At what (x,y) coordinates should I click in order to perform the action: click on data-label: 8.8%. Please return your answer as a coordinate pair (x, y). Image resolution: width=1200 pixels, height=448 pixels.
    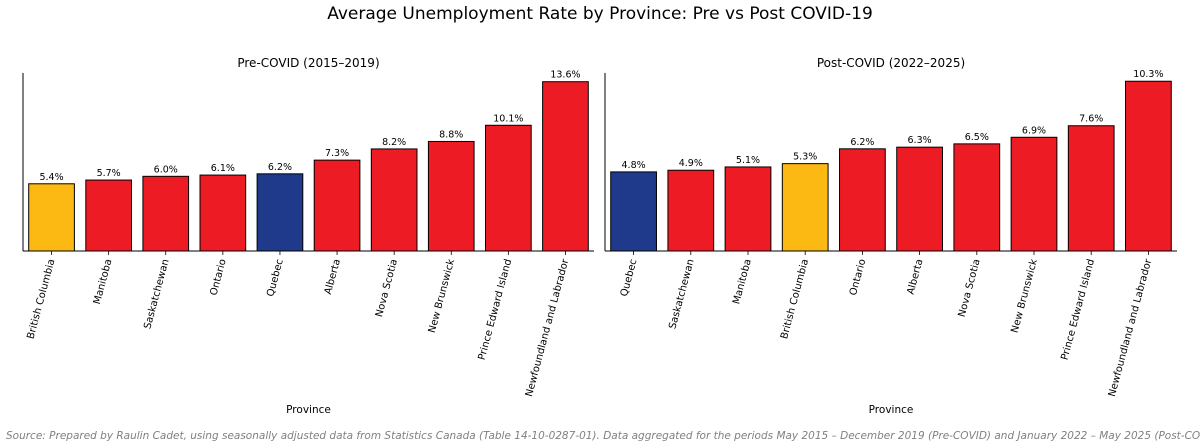
    Looking at the image, I should click on (451, 134).